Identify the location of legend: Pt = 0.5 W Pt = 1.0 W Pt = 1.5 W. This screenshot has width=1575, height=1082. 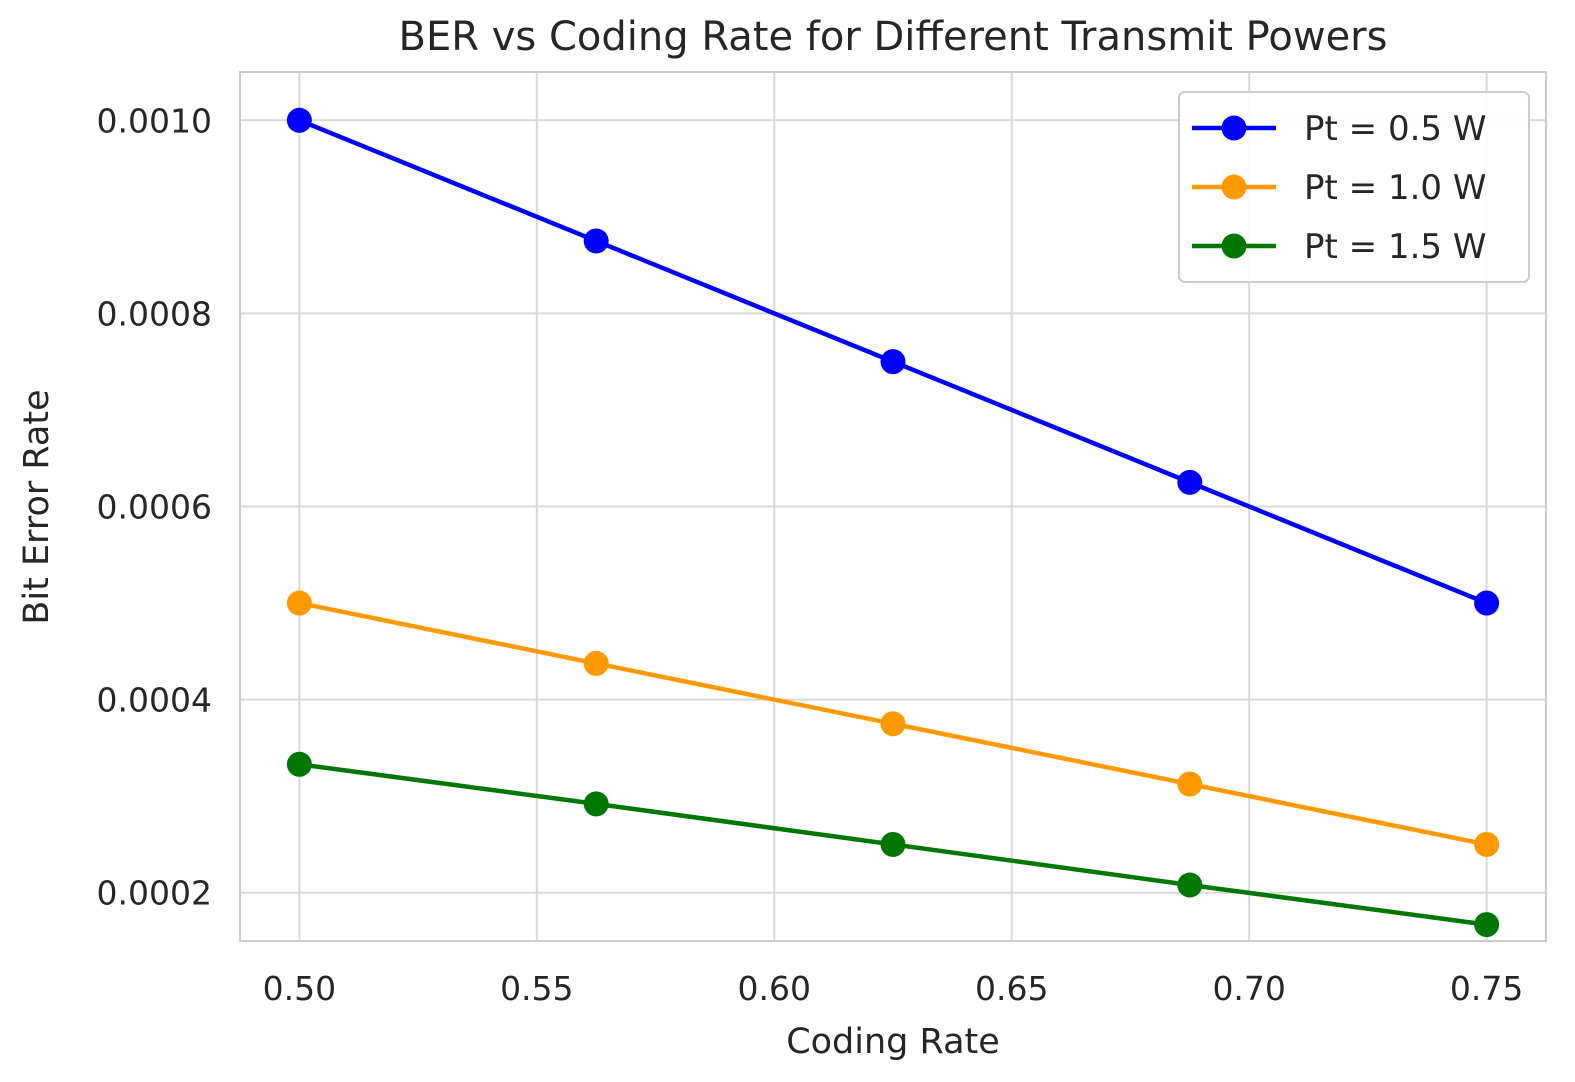
(1354, 187).